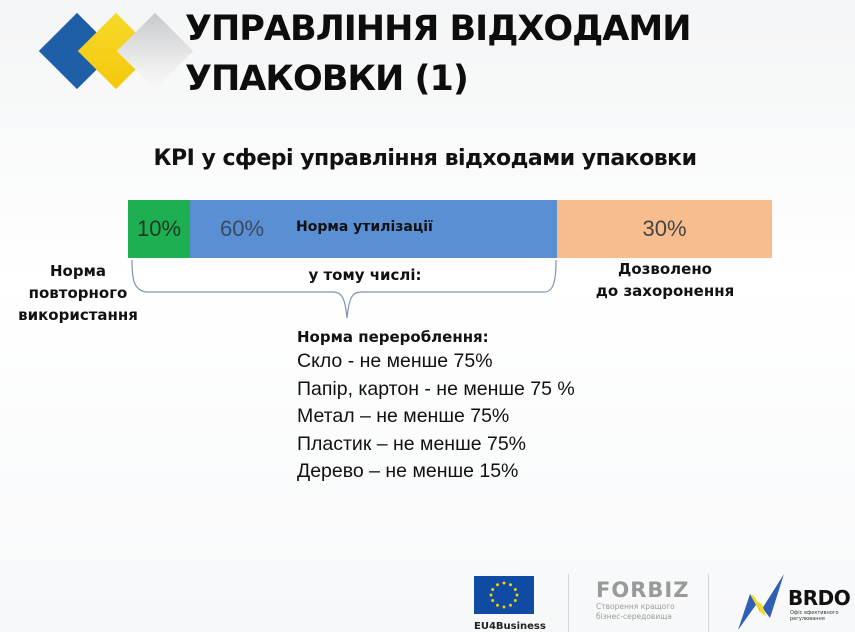  Describe the element at coordinates (505, 54) in the screenshot. I see `page-title: УПРАВЛІННЯ ВІДХОДАМИ УПАКОВКИ (1)` at that location.